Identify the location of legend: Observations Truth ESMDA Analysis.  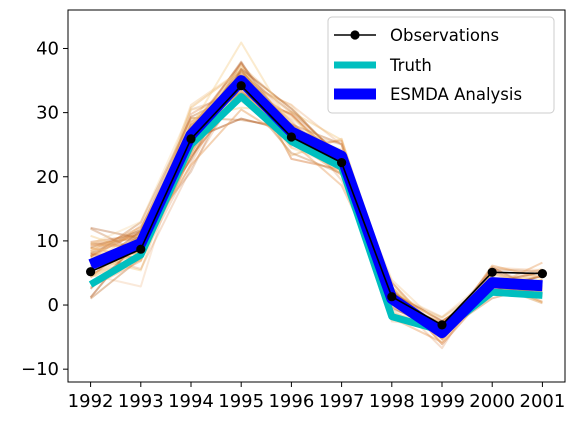
(441, 65).